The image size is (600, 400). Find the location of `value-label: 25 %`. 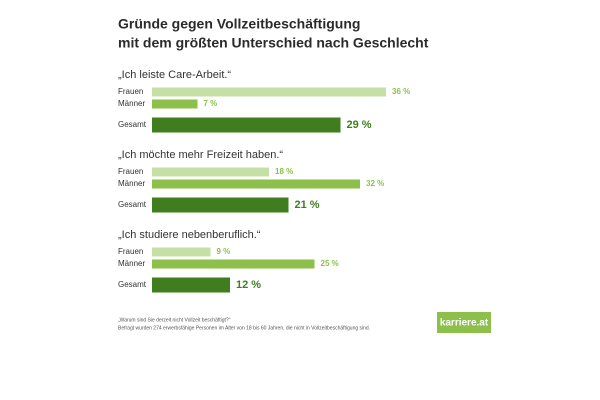

value-label: 25 % is located at coordinates (330, 263).